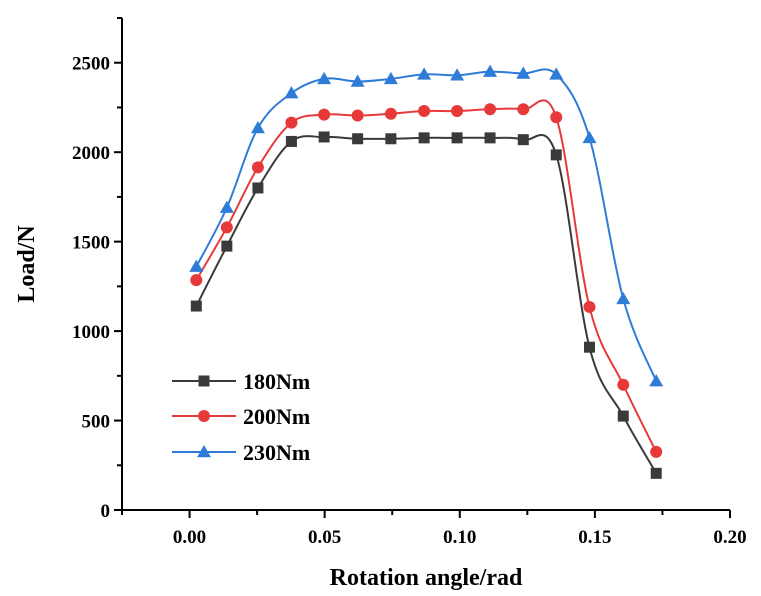 This screenshot has height=596, width=761. What do you see at coordinates (594, 537) in the screenshot?
I see `x-tick-label: 0.15` at bounding box center [594, 537].